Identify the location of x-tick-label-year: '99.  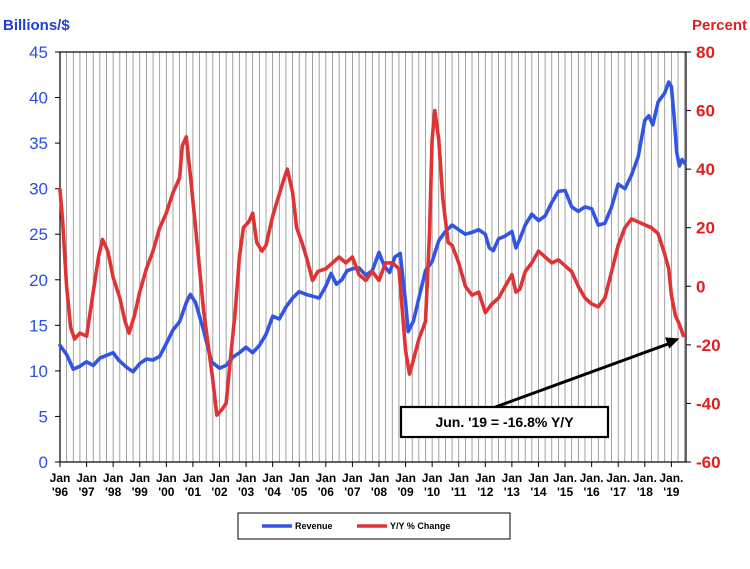
(140, 492).